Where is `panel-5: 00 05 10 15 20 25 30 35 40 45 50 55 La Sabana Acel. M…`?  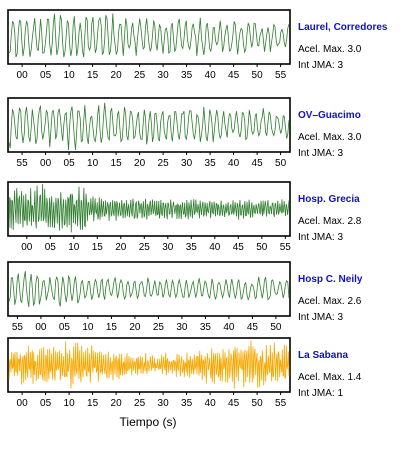
panel-5: 00 05 10 15 20 25 30 35 40 45 50 55 La Sabana Acel. M… is located at coordinates (184, 373).